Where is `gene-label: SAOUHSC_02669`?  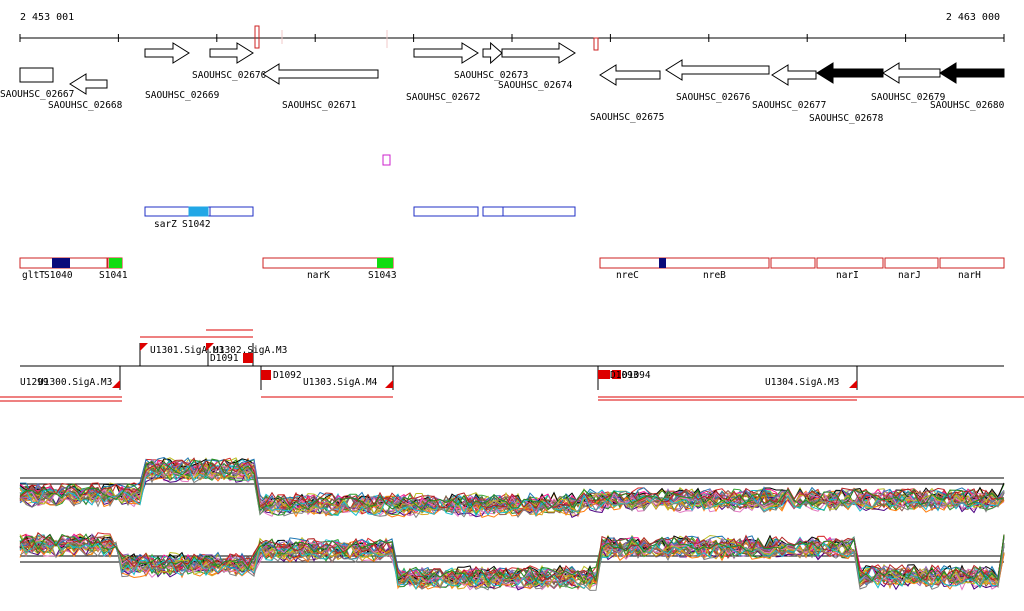 gene-label: SAOUHSC_02669 is located at coordinates (182, 95).